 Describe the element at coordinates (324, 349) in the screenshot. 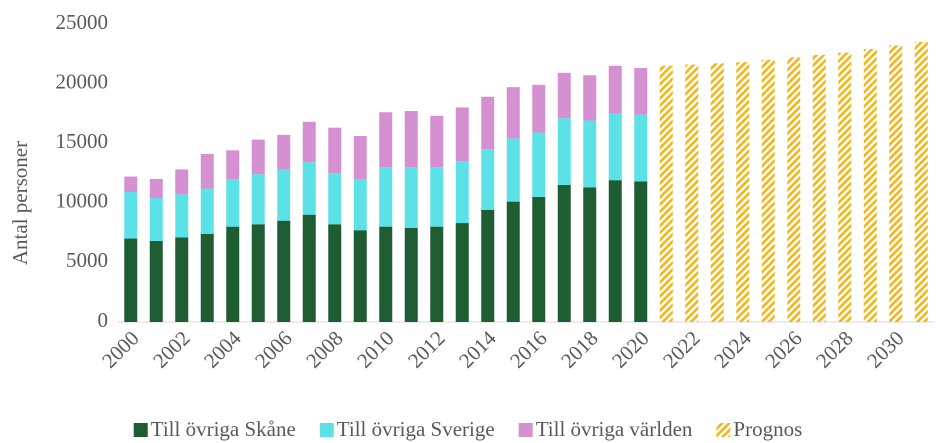

I see `x-tick-label: 2008` at that location.